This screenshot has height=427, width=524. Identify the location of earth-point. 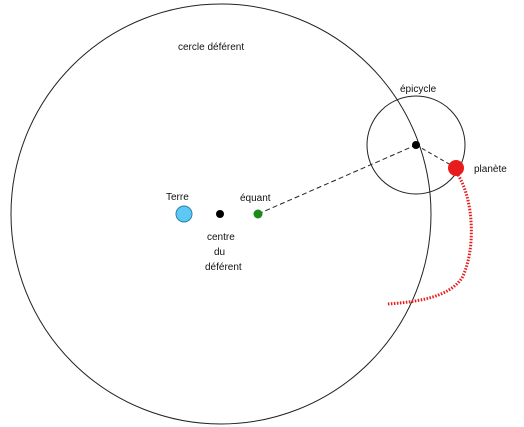
(184, 214).